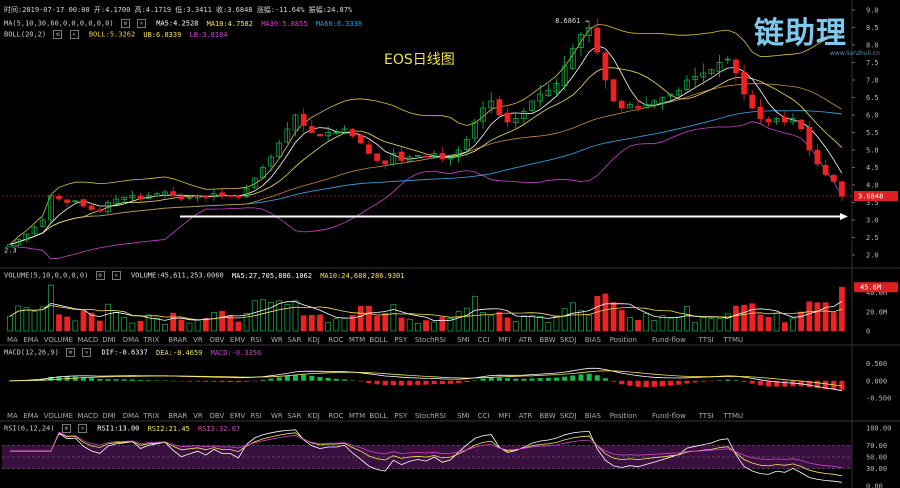  What do you see at coordinates (142, 23) in the screenshot?
I see `ma-close-icon: ✕` at bounding box center [142, 23].